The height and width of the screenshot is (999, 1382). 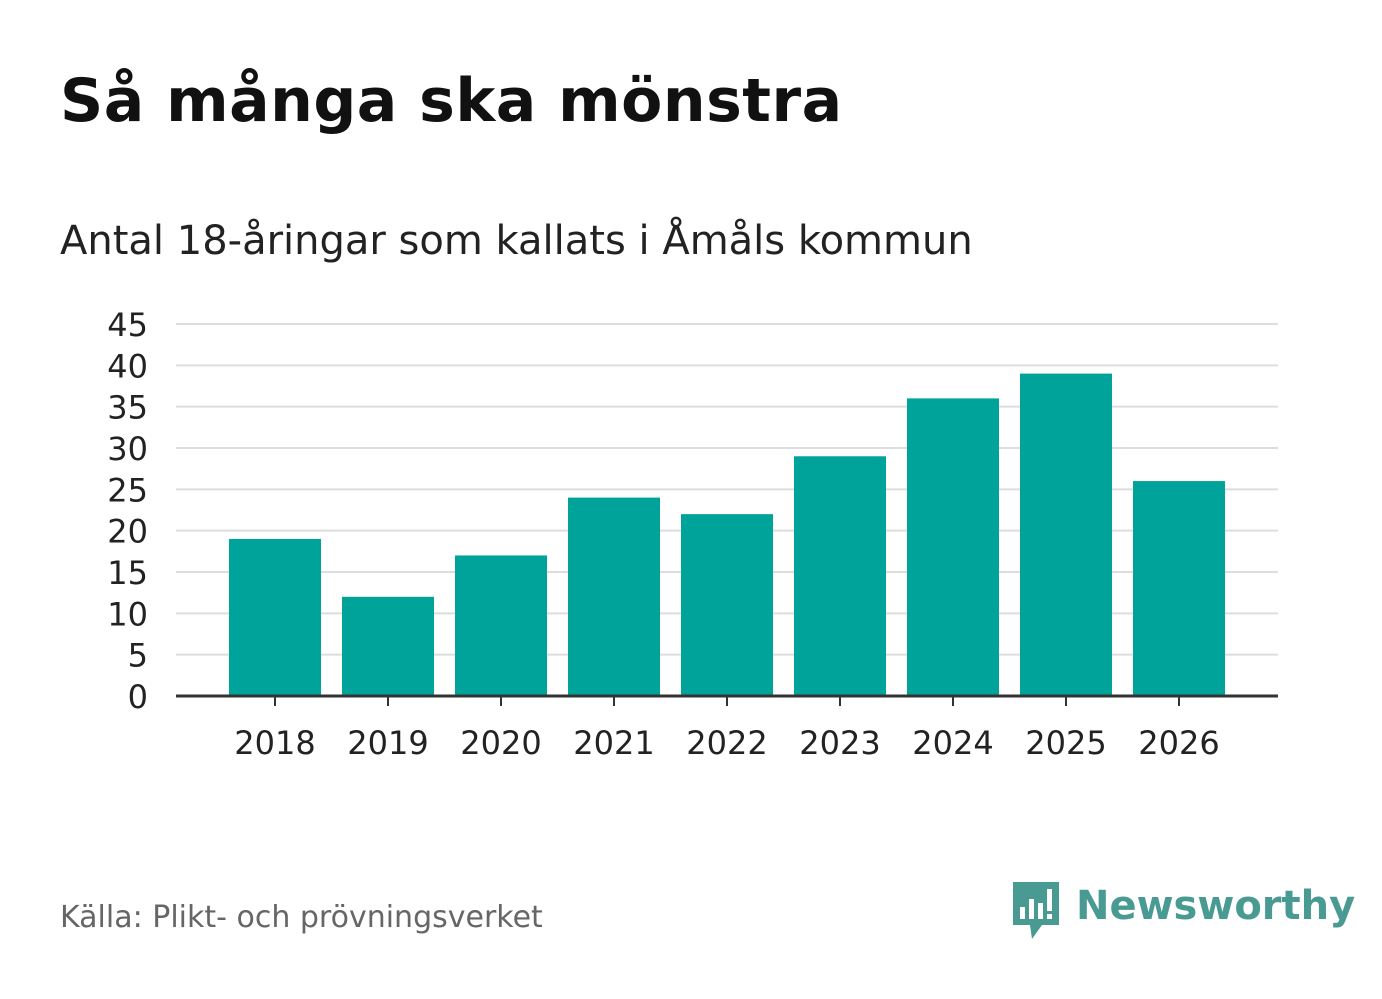 I want to click on x-tick-label: 2020, so click(x=500, y=743).